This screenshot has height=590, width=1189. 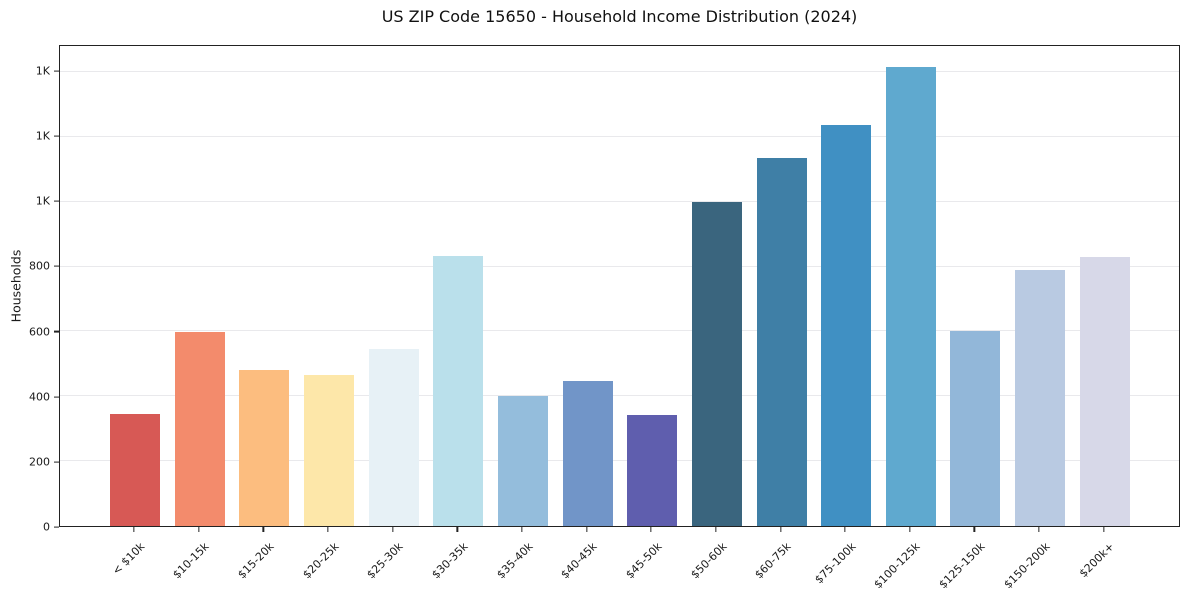 I want to click on y-axis-tick-labels: 0 200 400 600 800 1K 1K 1K, so click(x=25, y=289).